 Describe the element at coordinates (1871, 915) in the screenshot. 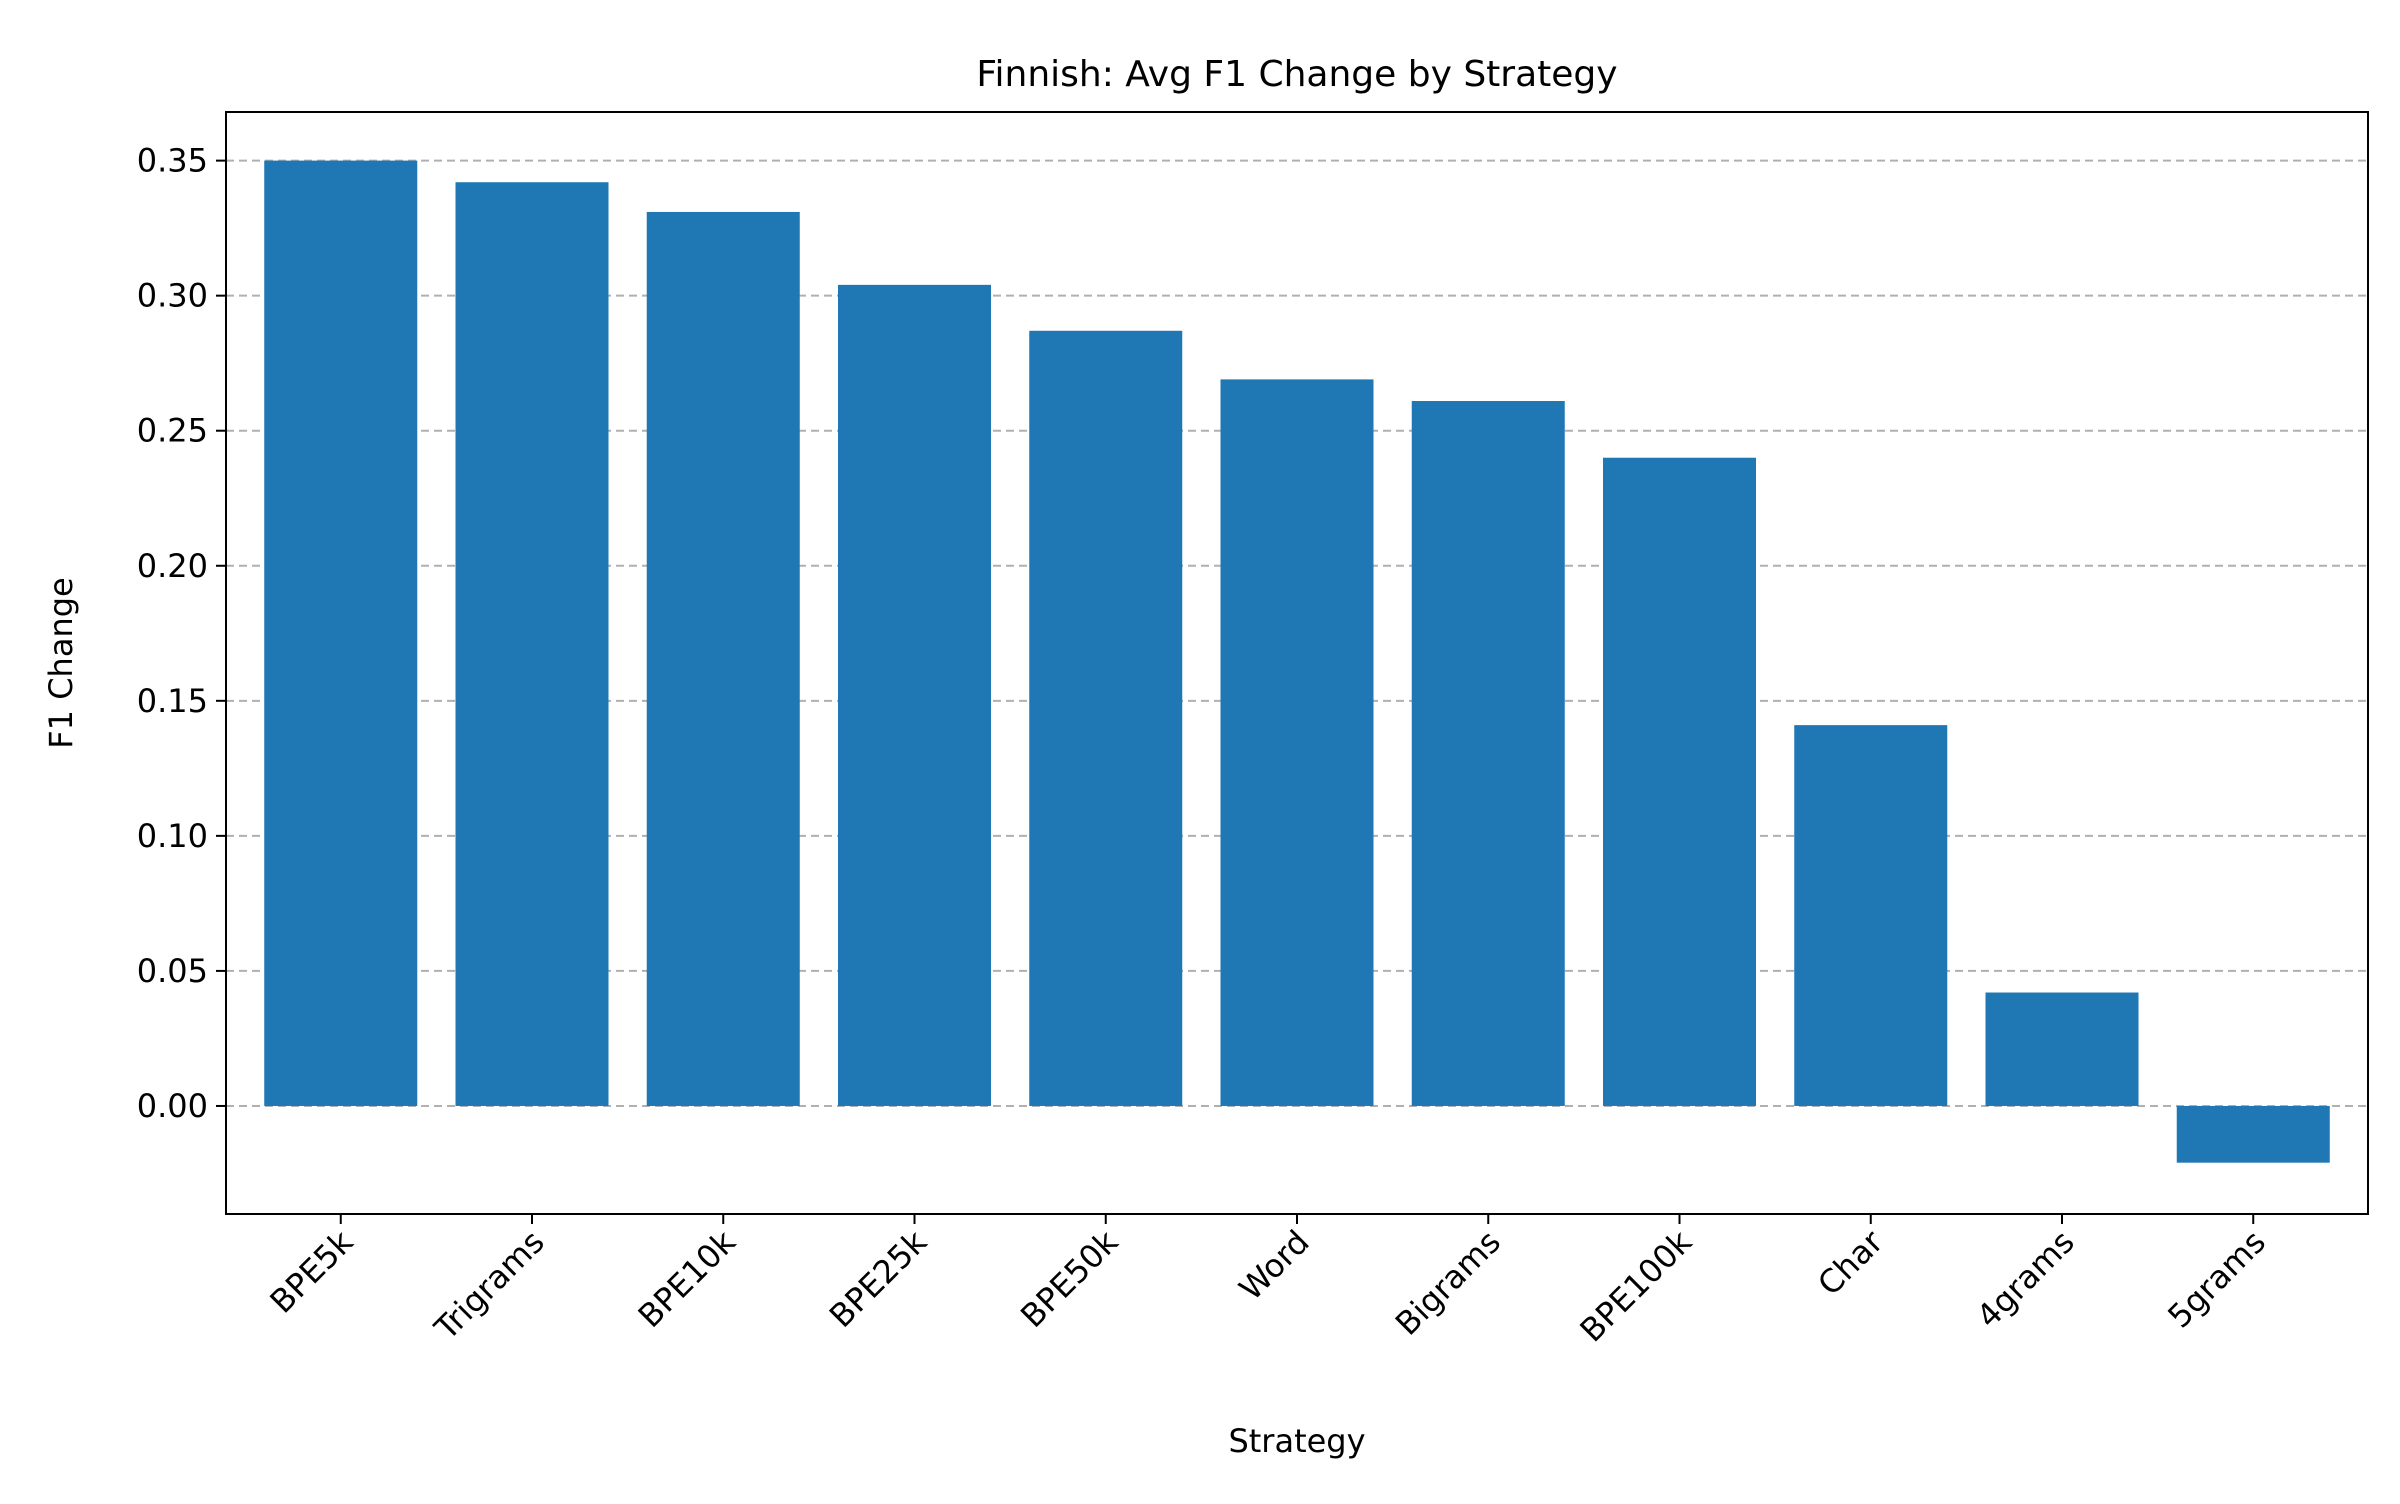

I see `bar-char` at that location.